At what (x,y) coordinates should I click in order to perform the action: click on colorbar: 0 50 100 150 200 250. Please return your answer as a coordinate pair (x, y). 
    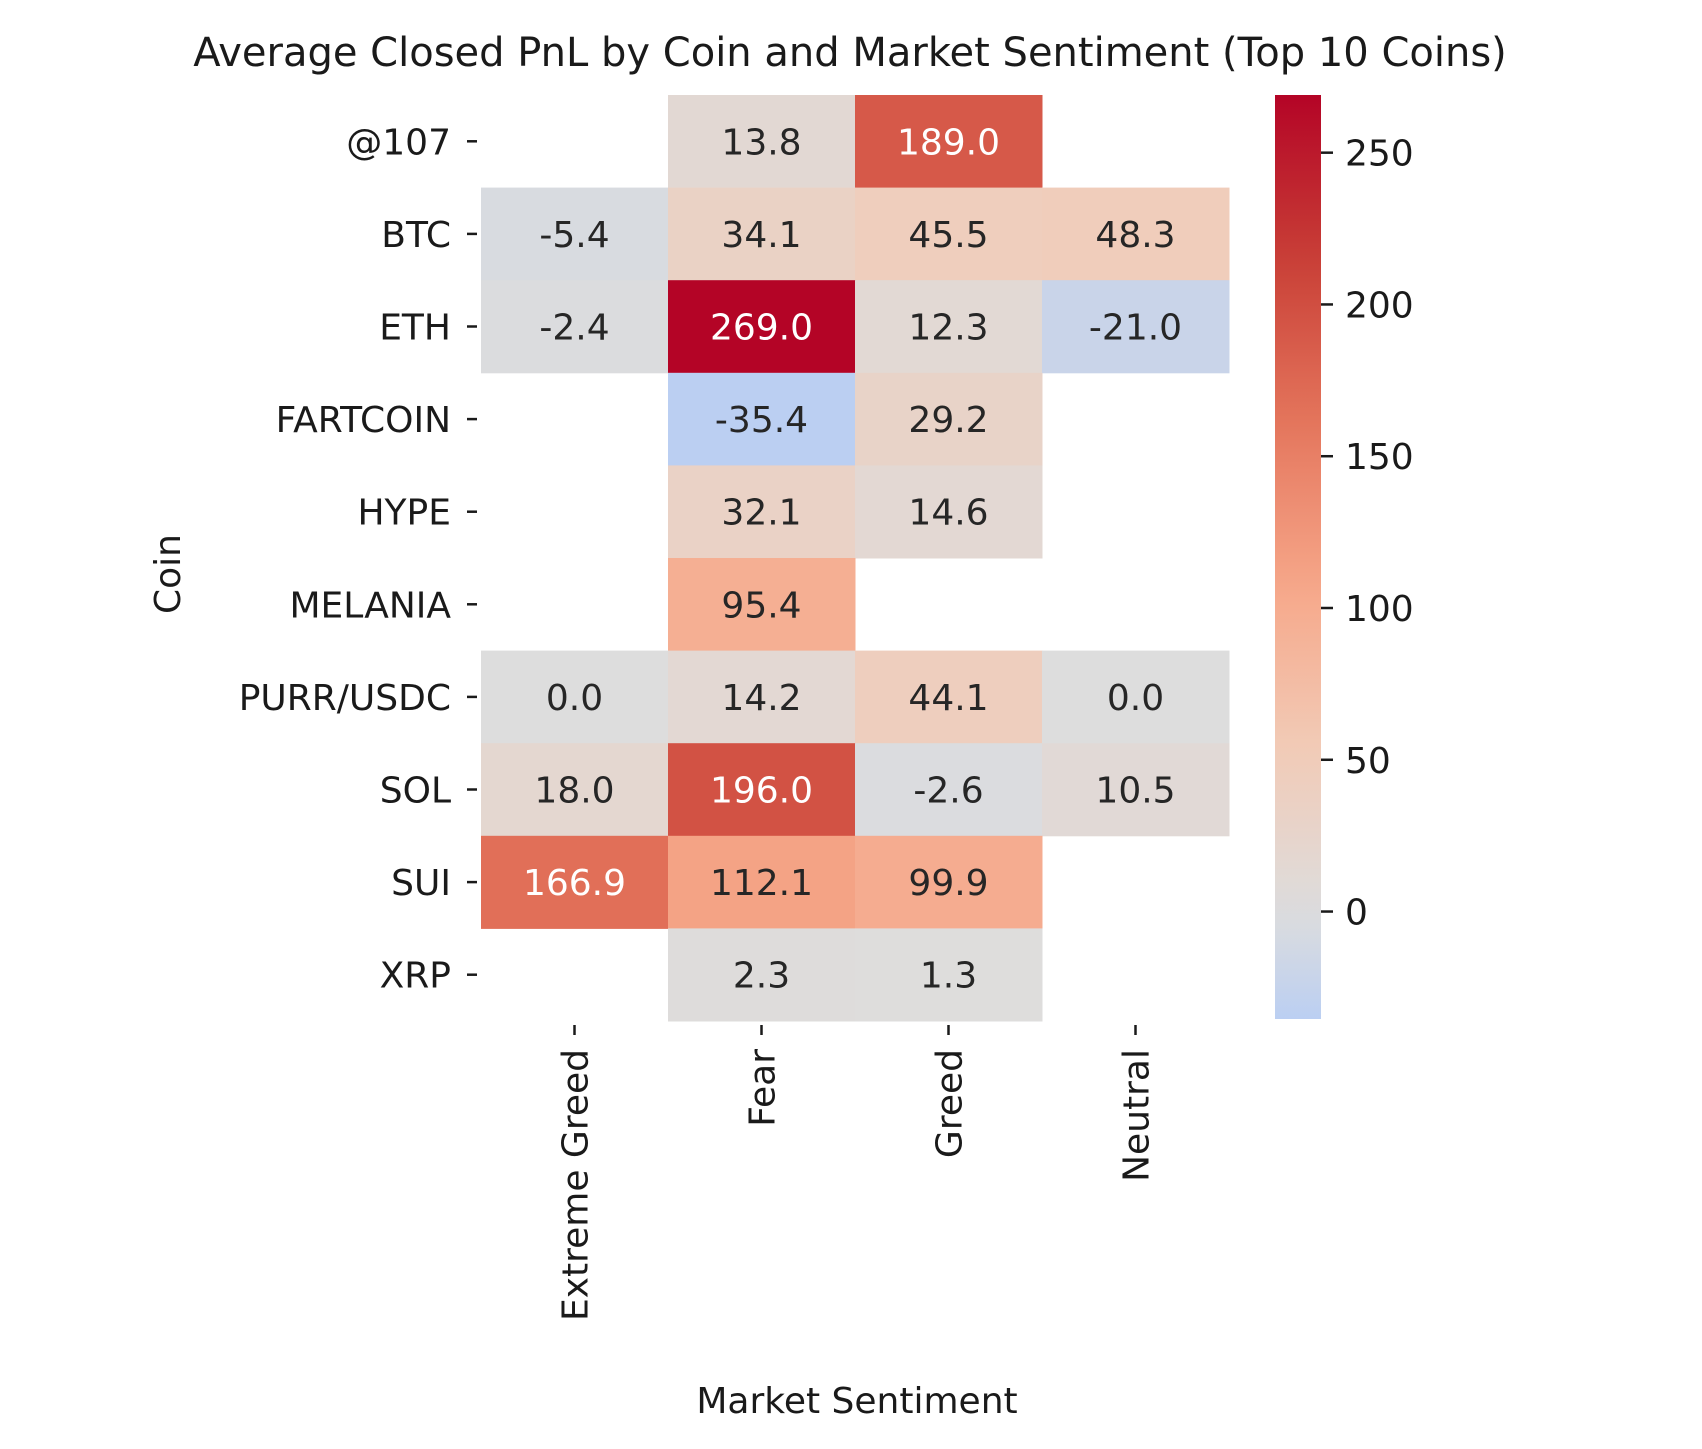
    Looking at the image, I should click on (1344, 557).